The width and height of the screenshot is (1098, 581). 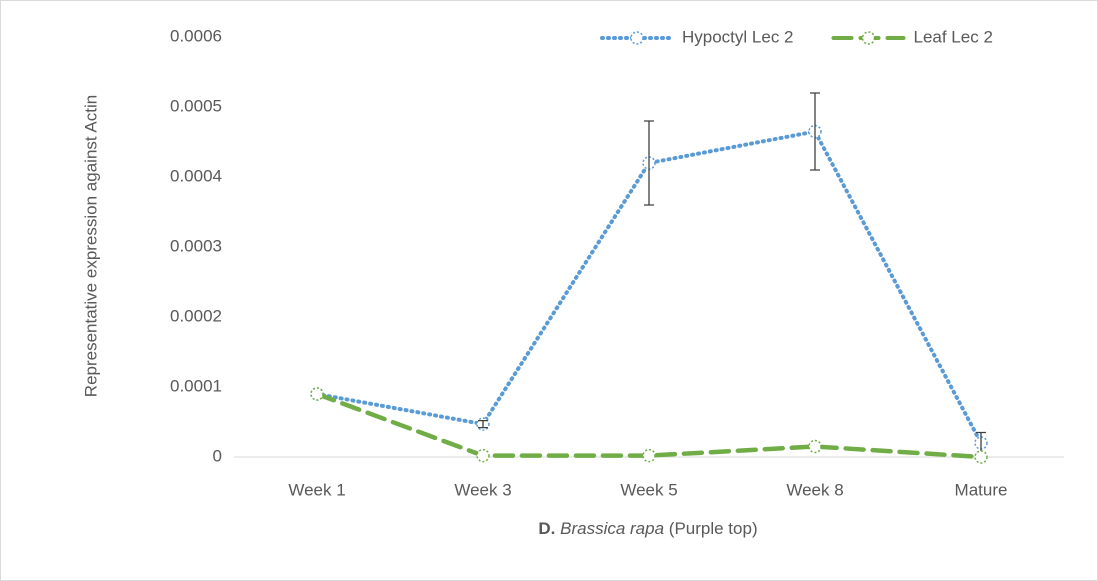 What do you see at coordinates (196, 245) in the screenshot?
I see `y-tick-label: 0.0003` at bounding box center [196, 245].